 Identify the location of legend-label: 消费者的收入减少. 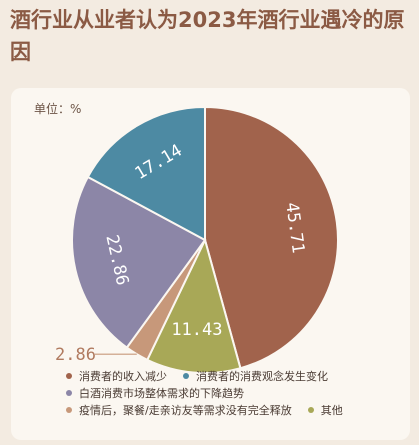
(123, 376).